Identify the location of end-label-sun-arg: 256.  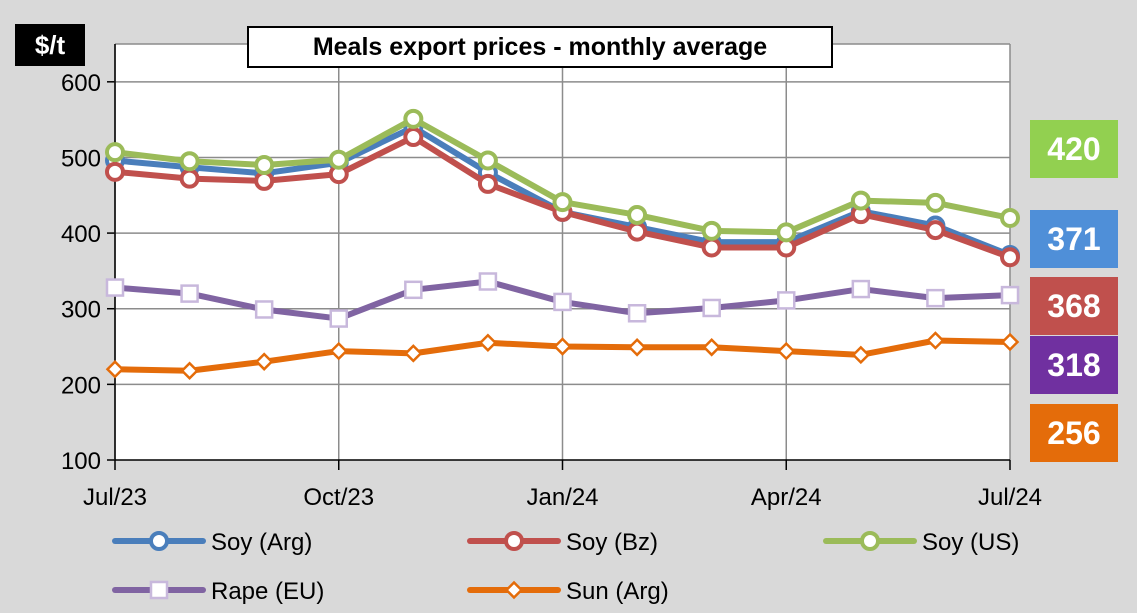
(1074, 433).